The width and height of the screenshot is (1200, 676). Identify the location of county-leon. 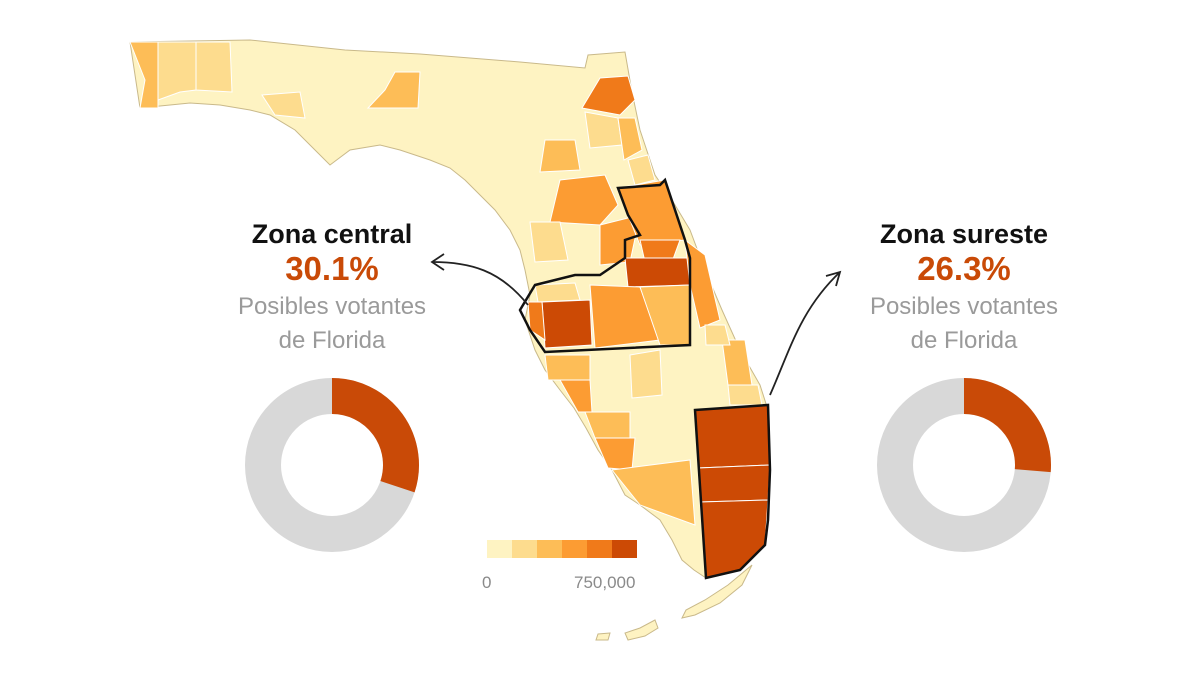
(393, 90).